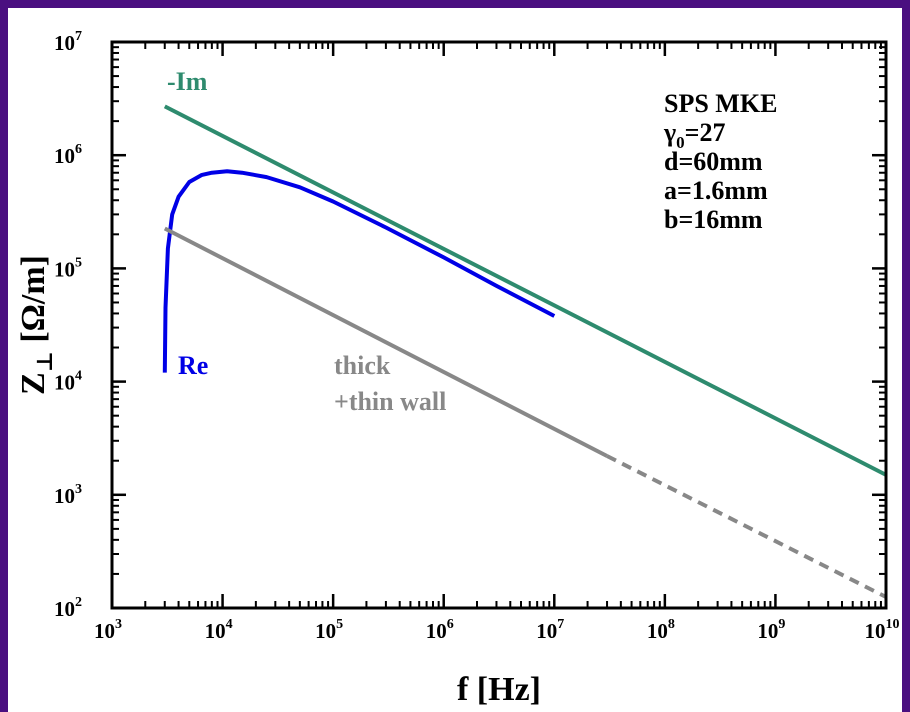 This screenshot has height=712, width=910. What do you see at coordinates (440, 630) in the screenshot?
I see `x-tick-label: 10⁶` at bounding box center [440, 630].